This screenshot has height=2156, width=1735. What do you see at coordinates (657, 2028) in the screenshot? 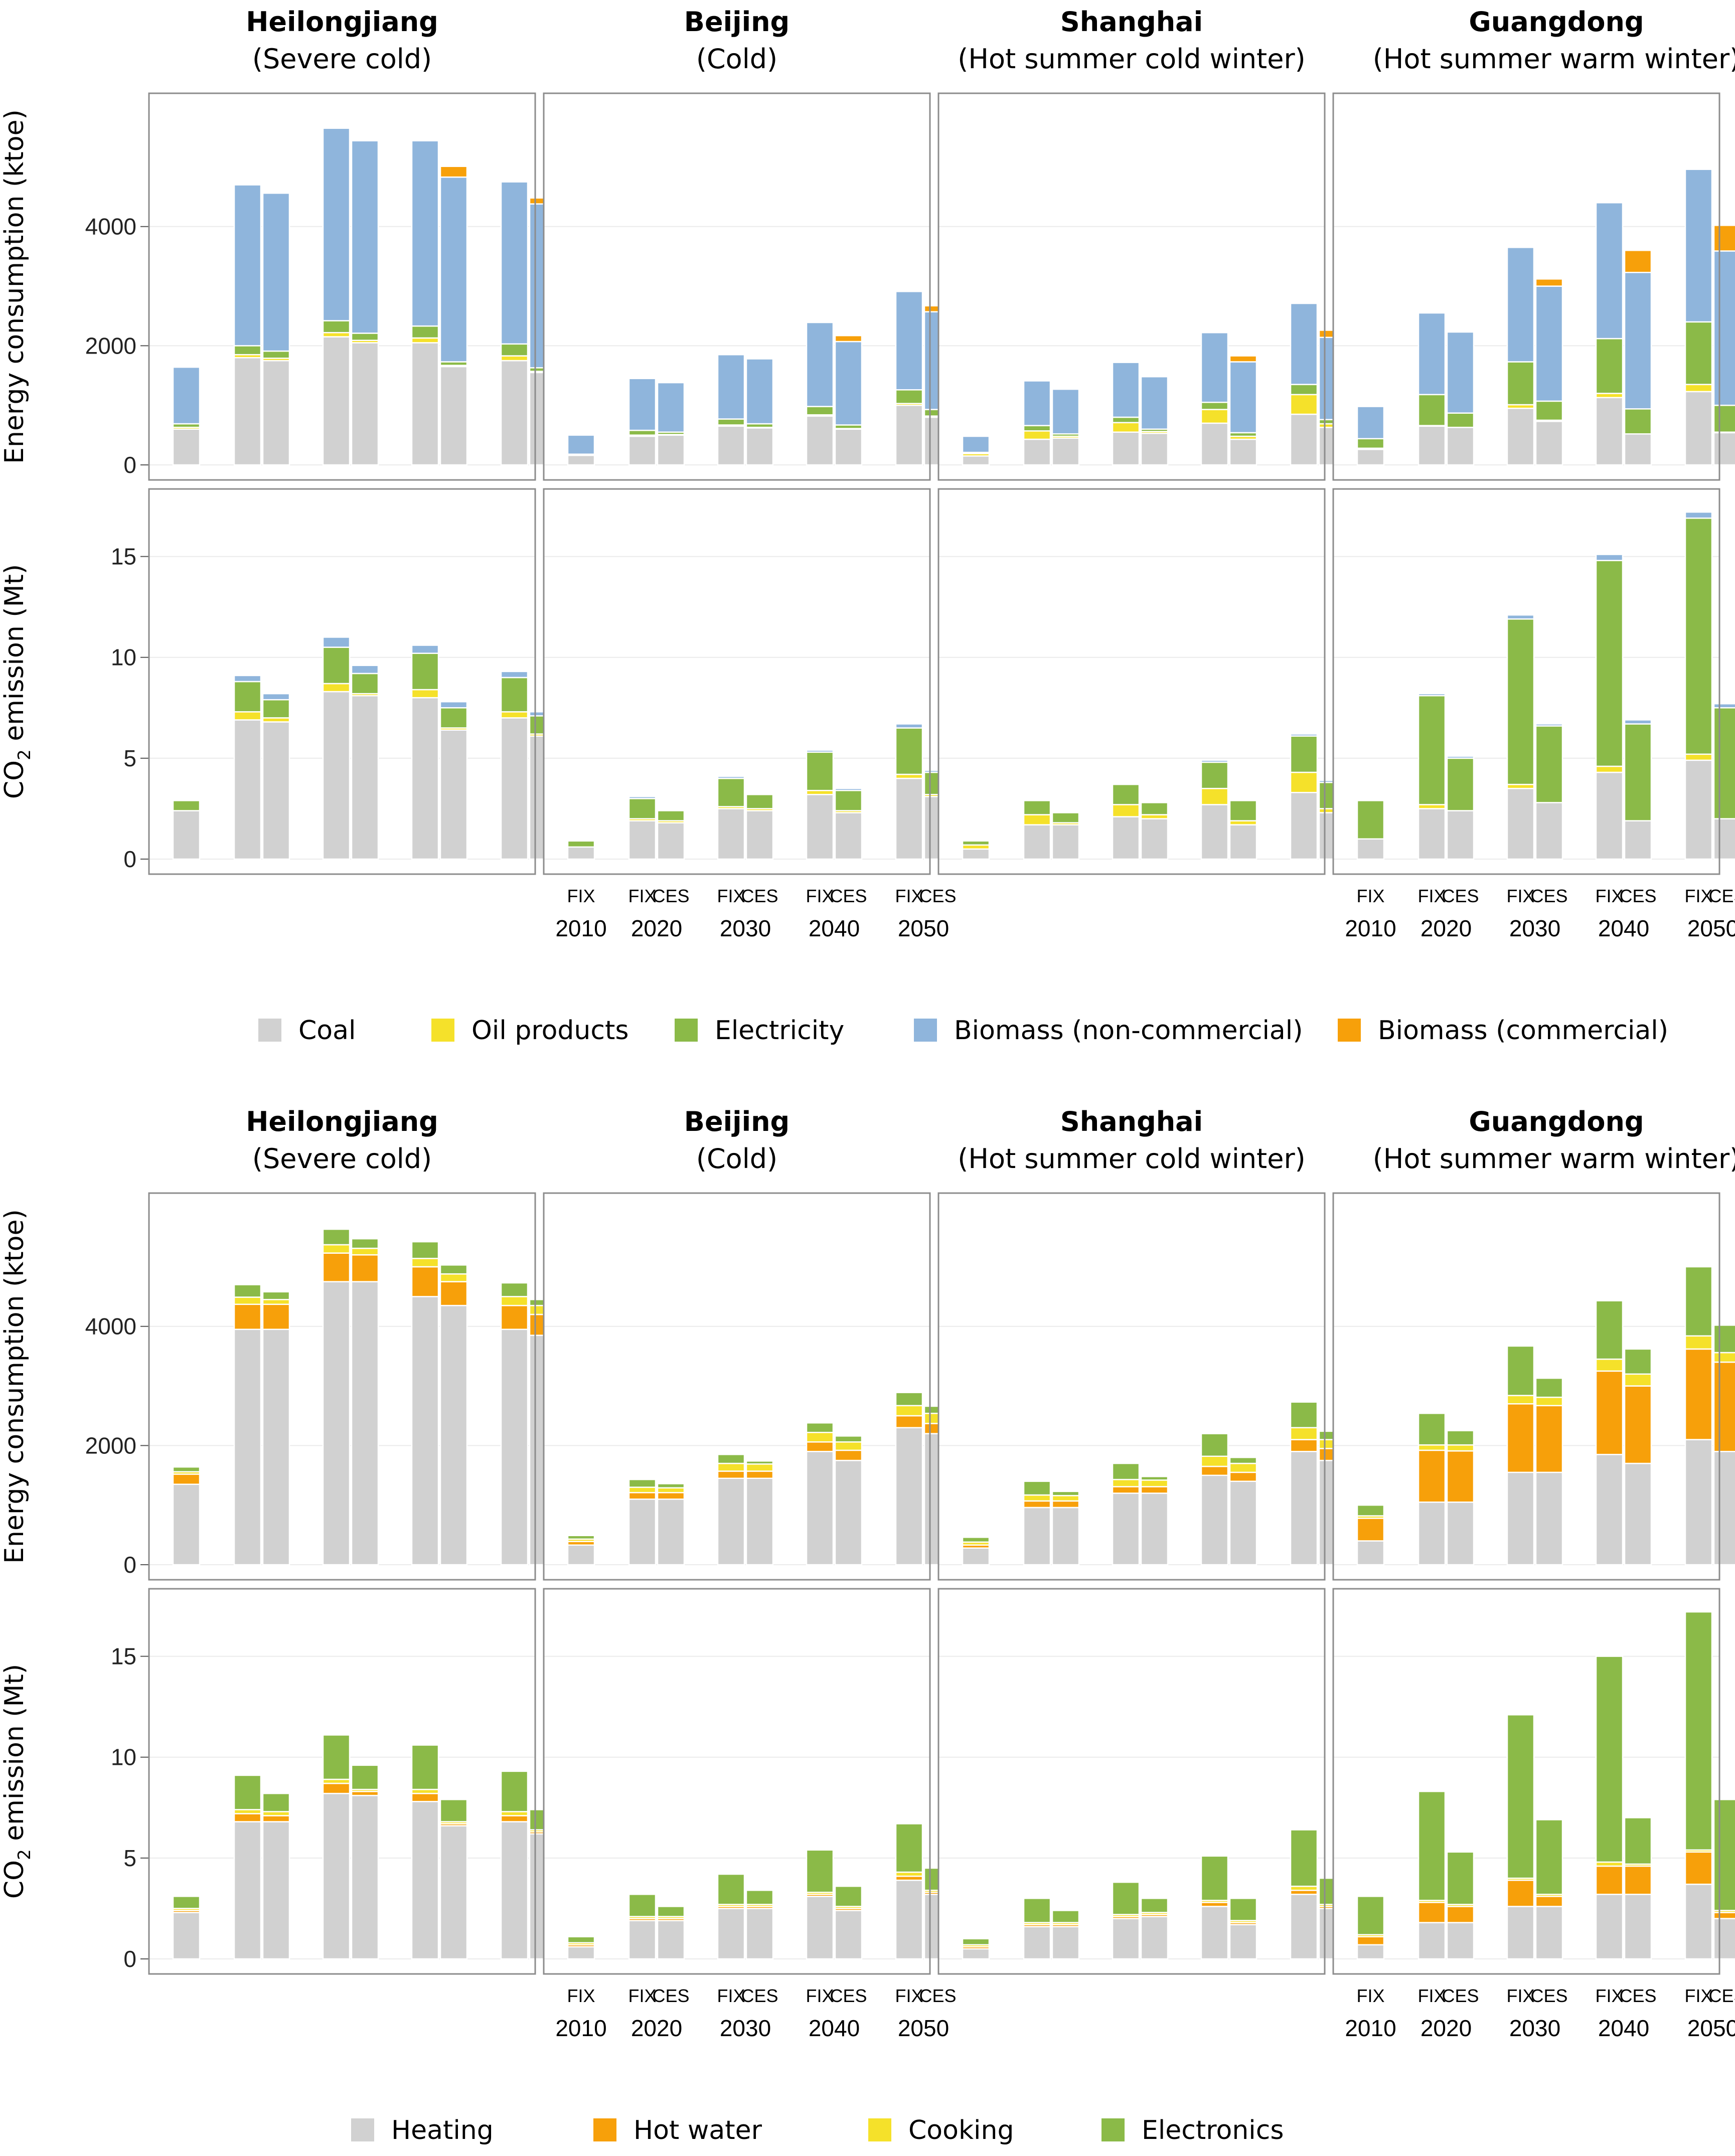
I see `x-year-label: 2020` at bounding box center [657, 2028].